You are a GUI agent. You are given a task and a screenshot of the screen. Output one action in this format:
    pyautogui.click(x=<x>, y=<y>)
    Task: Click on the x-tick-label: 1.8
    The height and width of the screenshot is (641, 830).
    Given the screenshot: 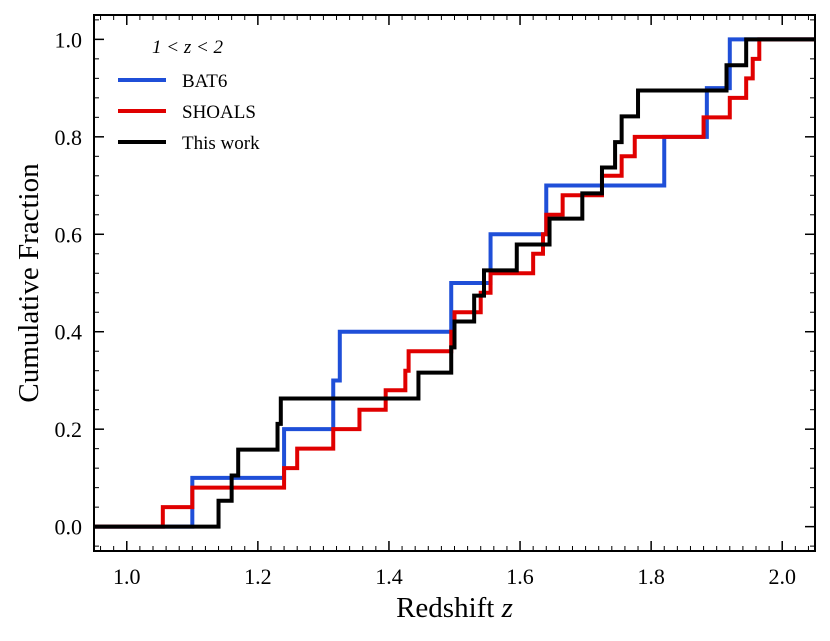 What is the action you would take?
    pyautogui.click(x=651, y=576)
    